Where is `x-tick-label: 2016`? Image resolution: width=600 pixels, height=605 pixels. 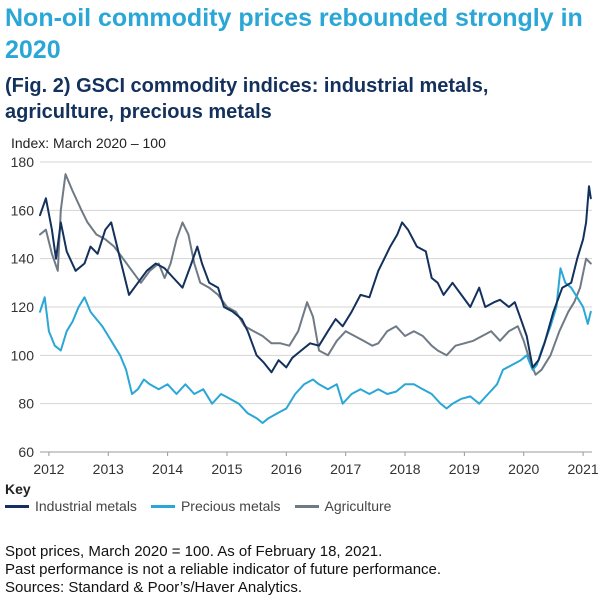 x-tick-label: 2016 is located at coordinates (286, 469).